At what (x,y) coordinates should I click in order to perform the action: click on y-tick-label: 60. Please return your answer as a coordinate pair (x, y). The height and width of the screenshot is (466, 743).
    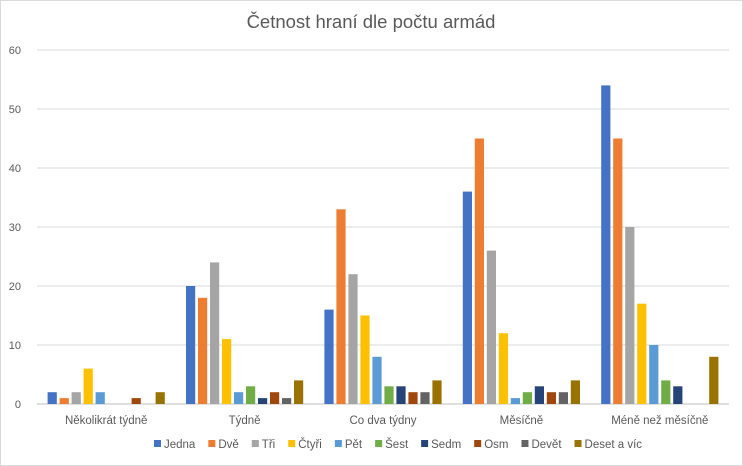
    Looking at the image, I should click on (15, 51).